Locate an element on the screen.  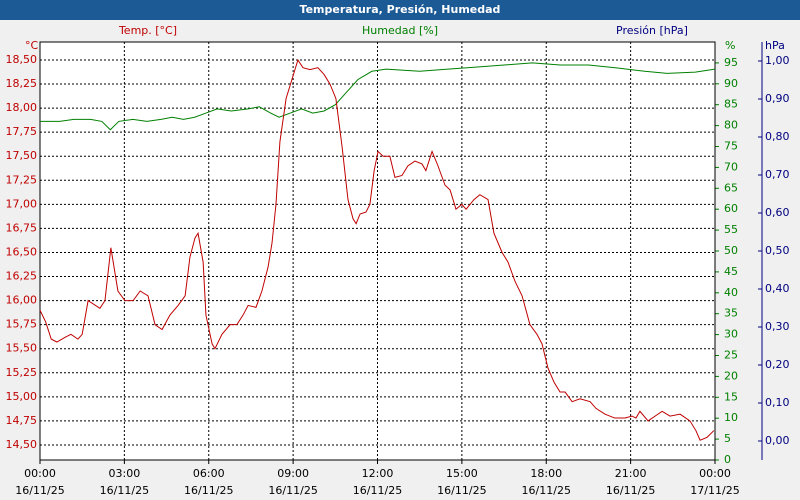
y3-tick-label: 0,20 is located at coordinates (777, 364).